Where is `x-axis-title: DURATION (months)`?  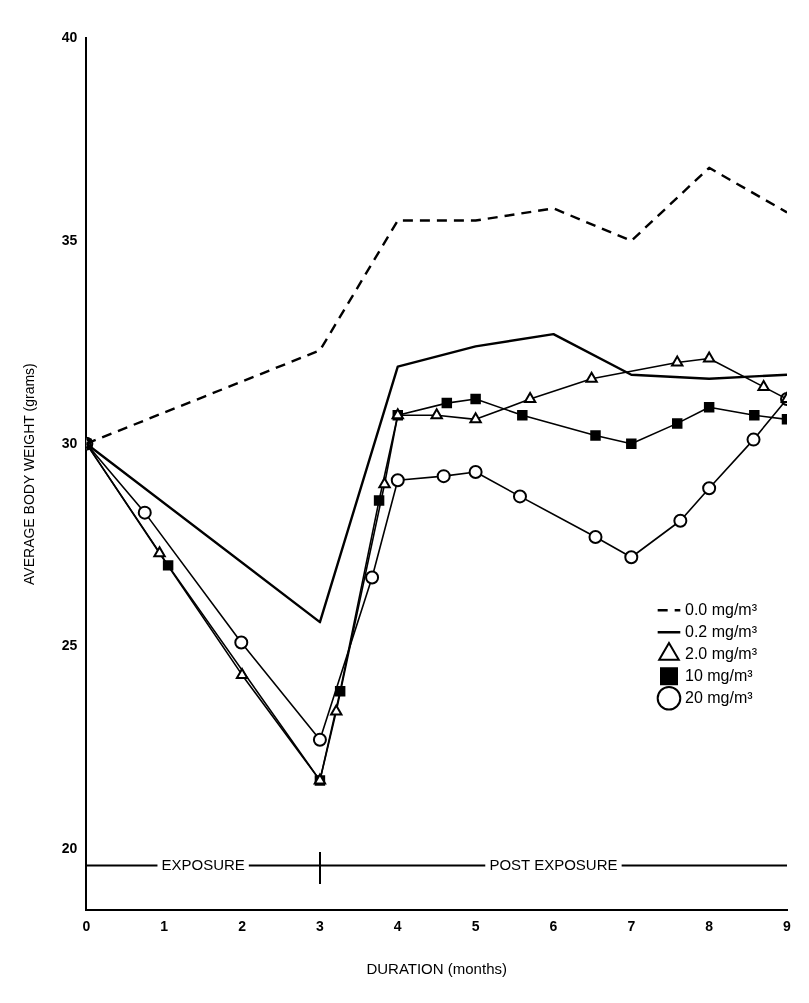
x-axis-title: DURATION (months) is located at coordinates (436, 969).